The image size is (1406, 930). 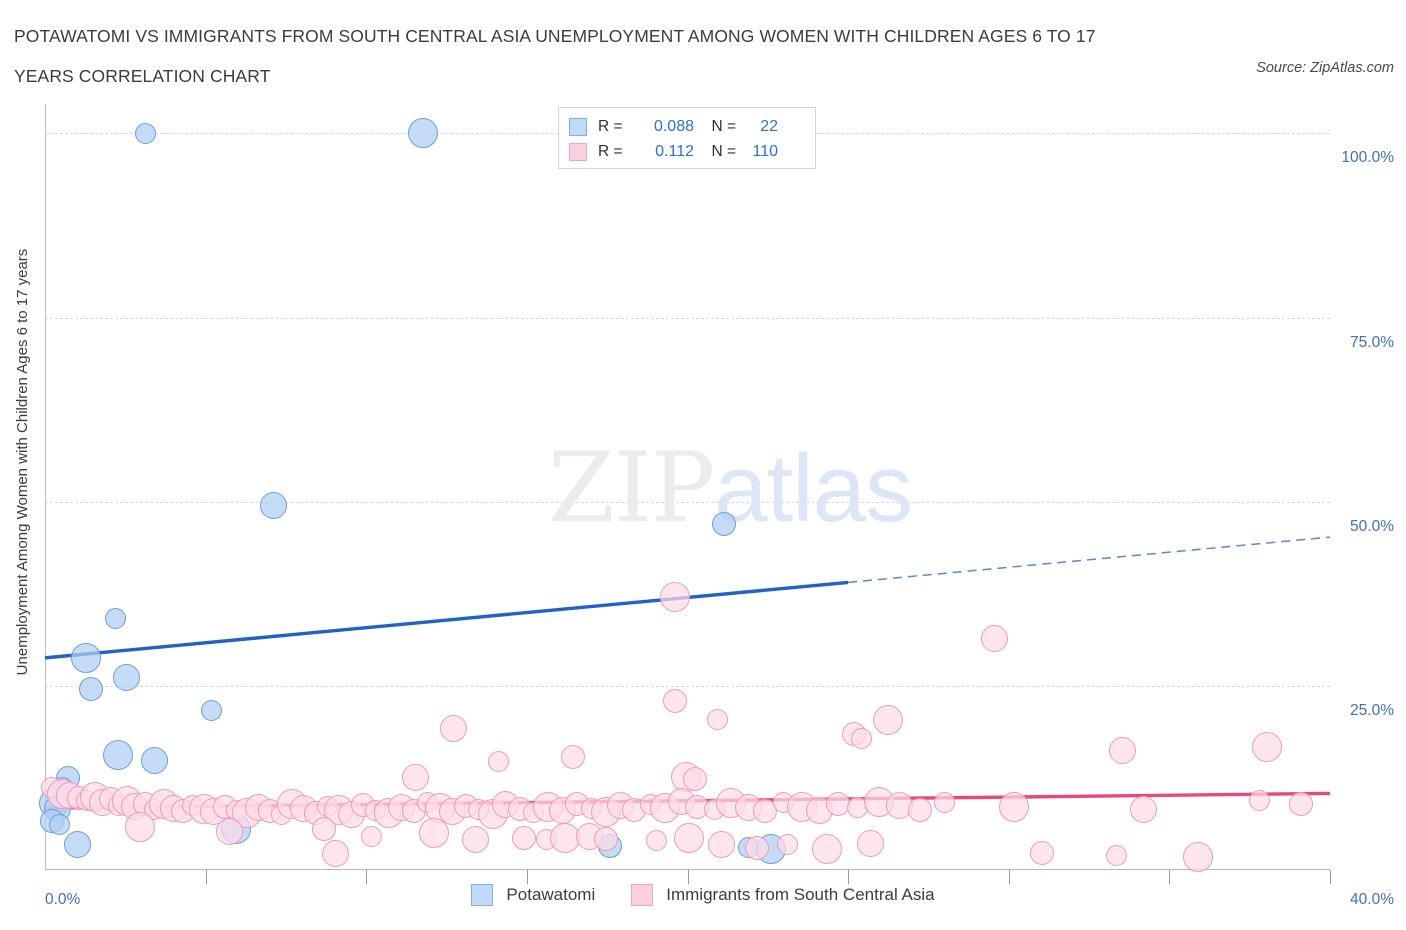 What do you see at coordinates (1372, 899) in the screenshot?
I see `x-axis-max-label: 40.0%` at bounding box center [1372, 899].